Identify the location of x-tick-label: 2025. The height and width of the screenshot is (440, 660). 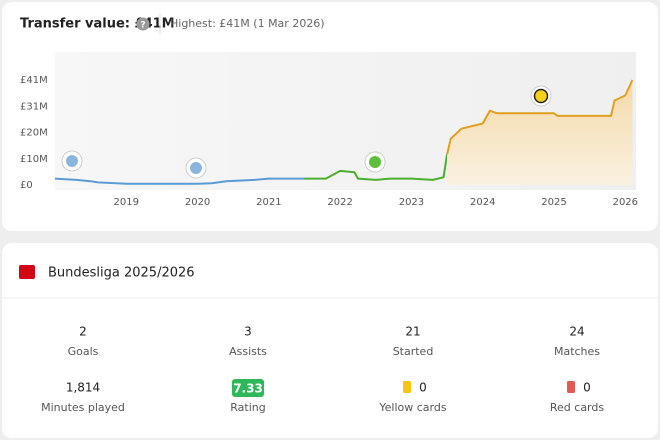
(553, 202).